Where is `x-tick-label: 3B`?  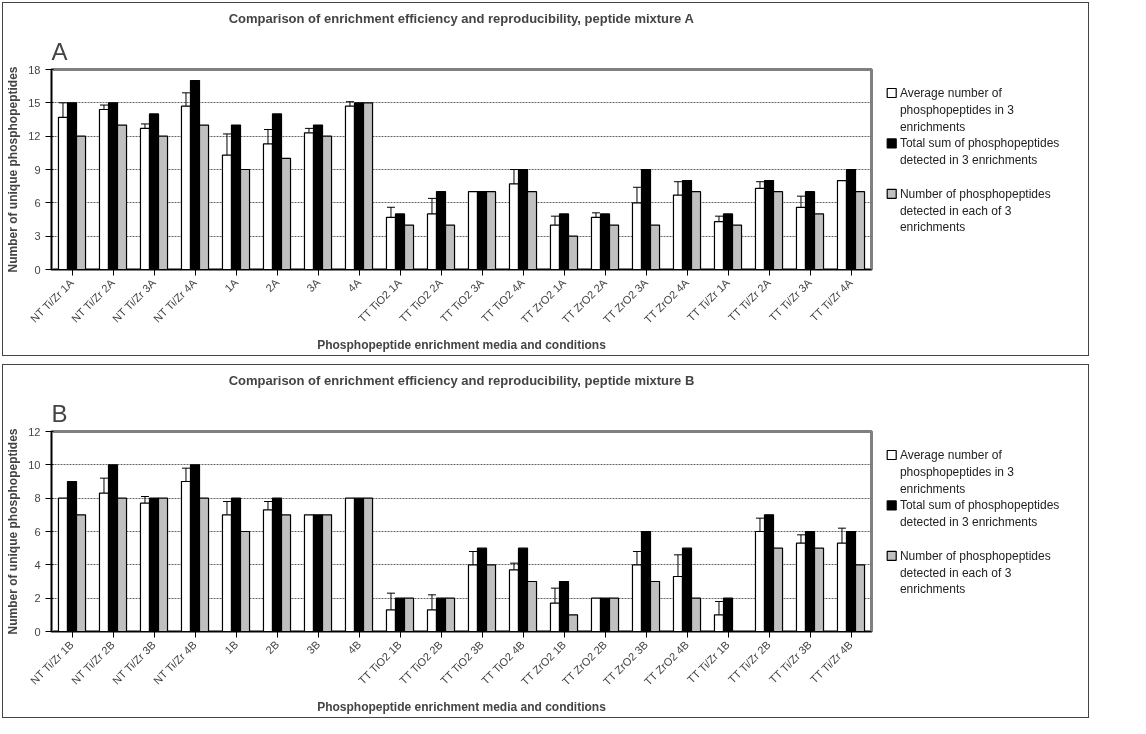 x-tick-label: 3B is located at coordinates (313, 647).